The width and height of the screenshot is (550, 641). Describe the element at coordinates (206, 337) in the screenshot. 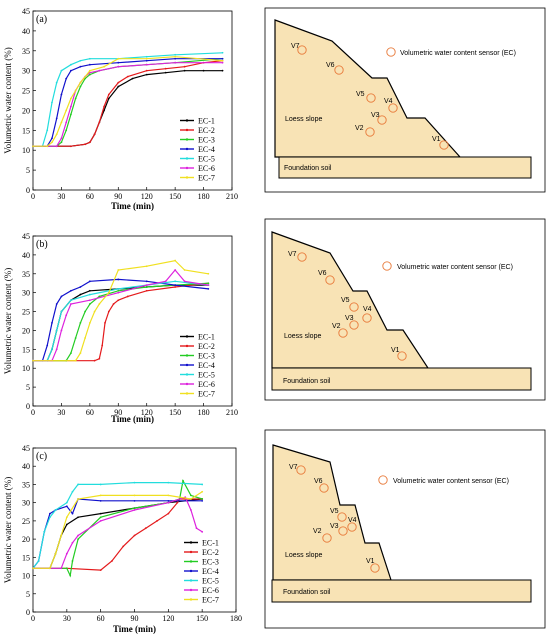

I see `legend-label: EC-1` at that location.